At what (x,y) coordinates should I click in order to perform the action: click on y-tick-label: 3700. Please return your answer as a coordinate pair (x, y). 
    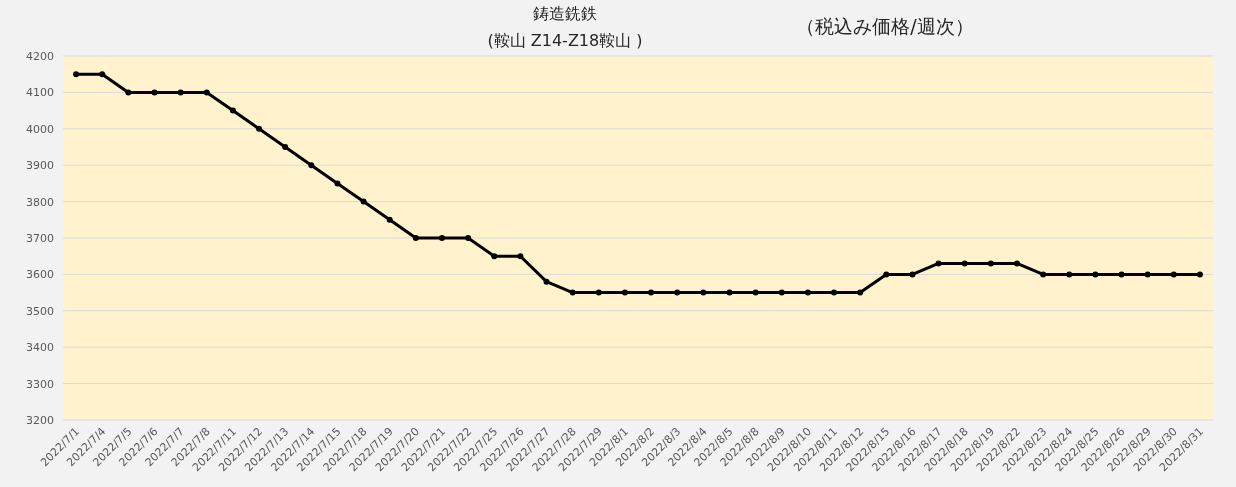
    Looking at the image, I should click on (40, 238).